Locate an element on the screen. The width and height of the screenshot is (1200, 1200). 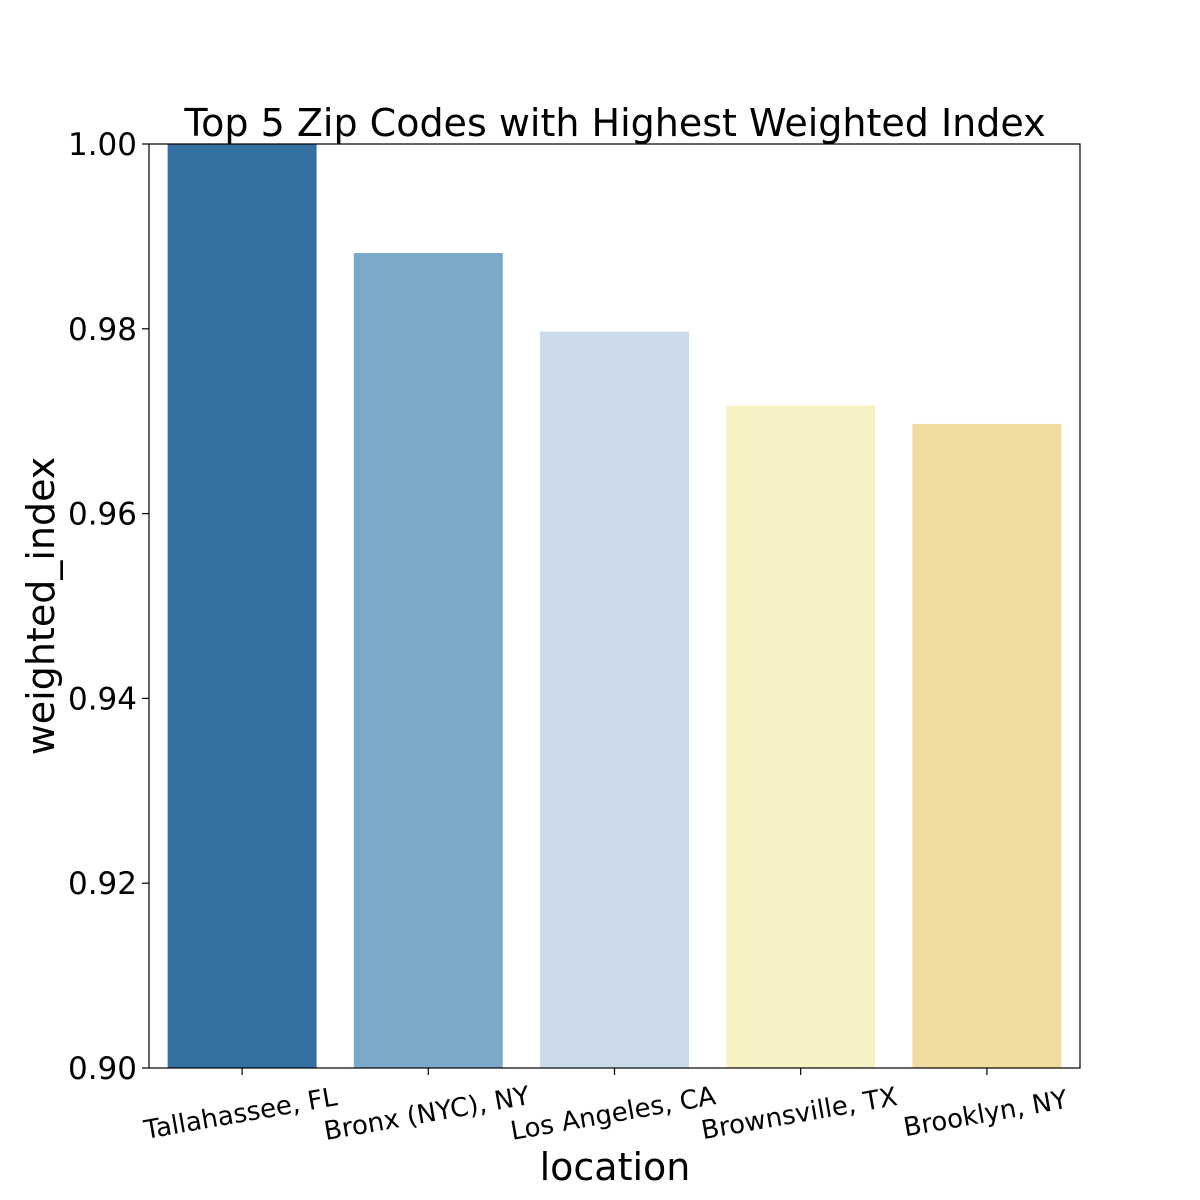
x-tick-label: Brooklyn, NY is located at coordinates (985, 1114).